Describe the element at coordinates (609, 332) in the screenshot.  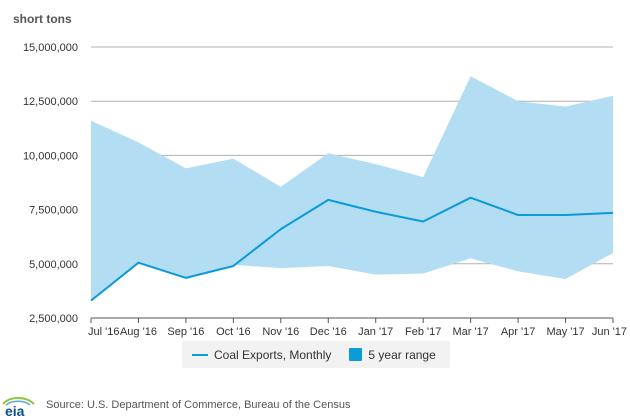
I see `x-tick-label: Jun '17` at that location.